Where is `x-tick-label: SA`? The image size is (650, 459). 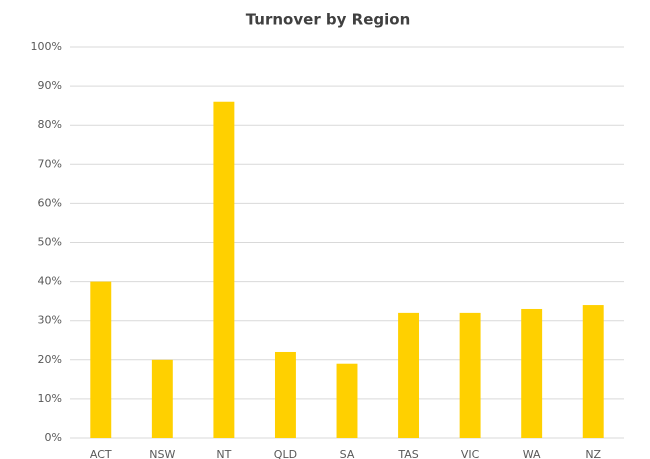
x-tick-label: SA is located at coordinates (347, 453).